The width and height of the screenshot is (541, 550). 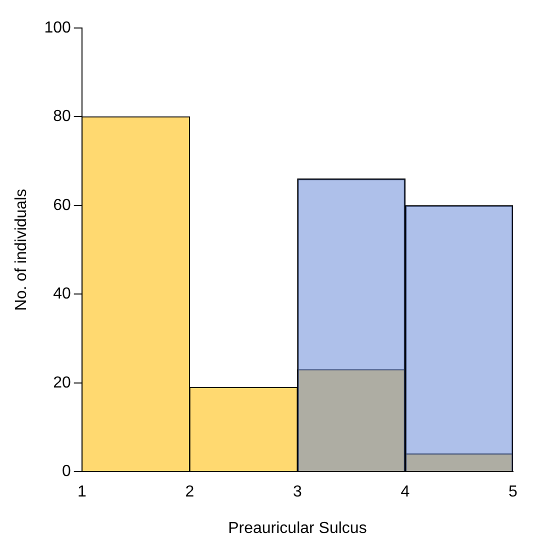 What do you see at coordinates (66, 471) in the screenshot?
I see `y-tick-label: 0` at bounding box center [66, 471].